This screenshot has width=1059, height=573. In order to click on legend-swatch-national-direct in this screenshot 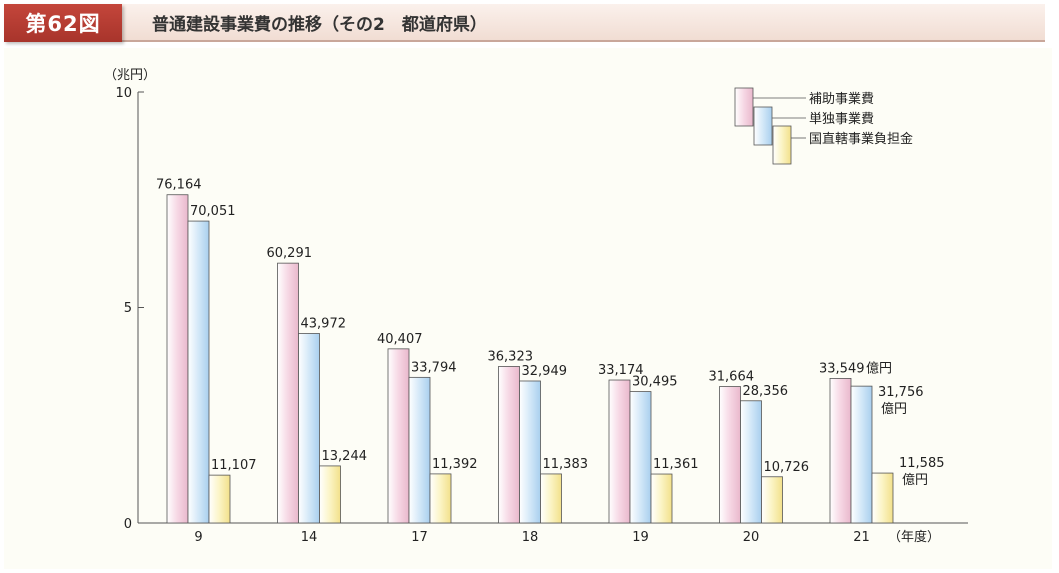, I will do `click(782, 145)`.